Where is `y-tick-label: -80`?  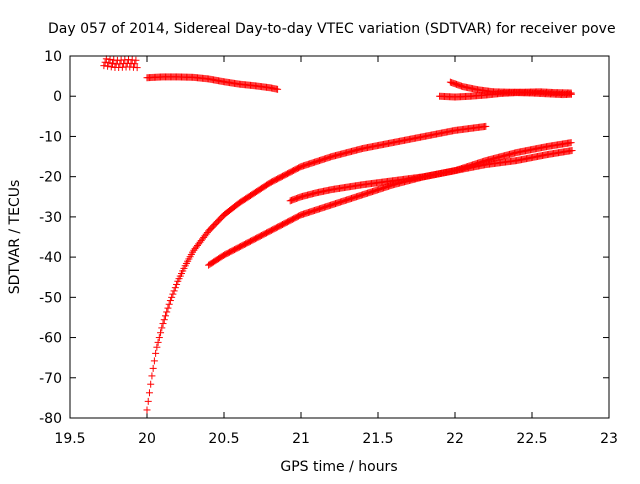 y-tick-label: -80 is located at coordinates (50, 419).